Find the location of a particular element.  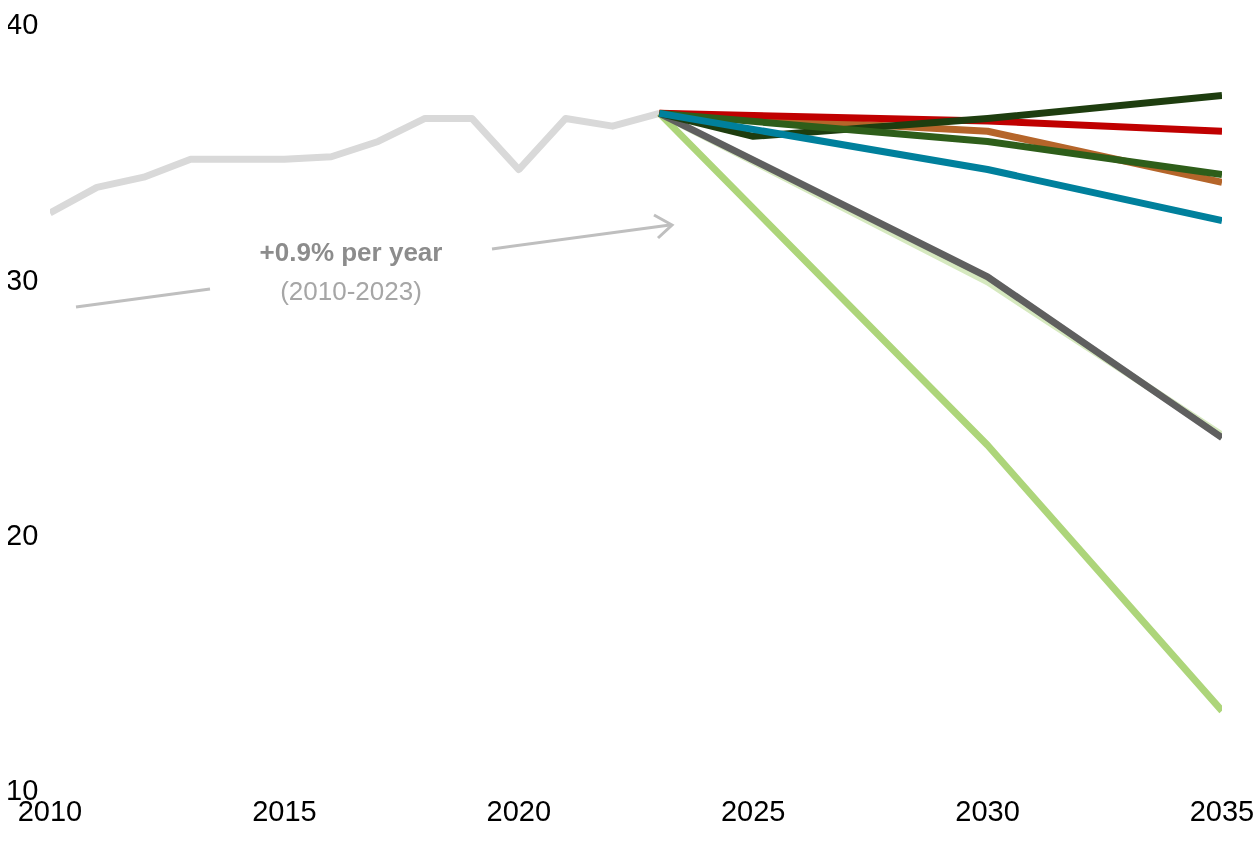

x-tick-label: 2030 is located at coordinates (987, 810).